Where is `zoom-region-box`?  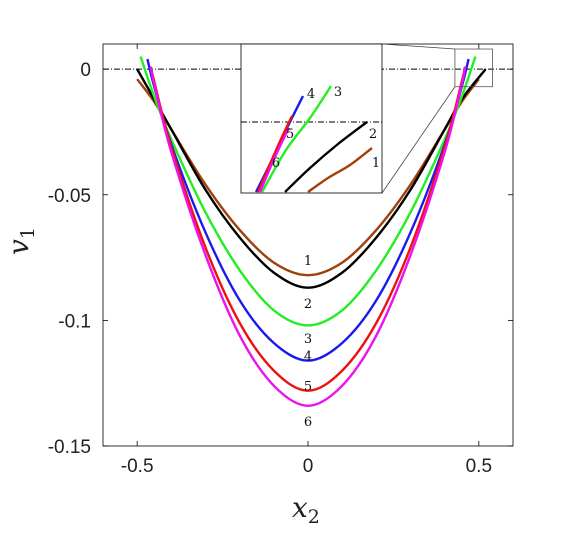 zoom-region-box is located at coordinates (473, 68).